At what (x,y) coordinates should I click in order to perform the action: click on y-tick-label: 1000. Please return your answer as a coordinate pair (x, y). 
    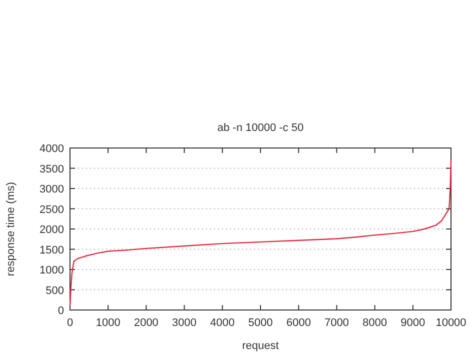
    Looking at the image, I should click on (52, 270).